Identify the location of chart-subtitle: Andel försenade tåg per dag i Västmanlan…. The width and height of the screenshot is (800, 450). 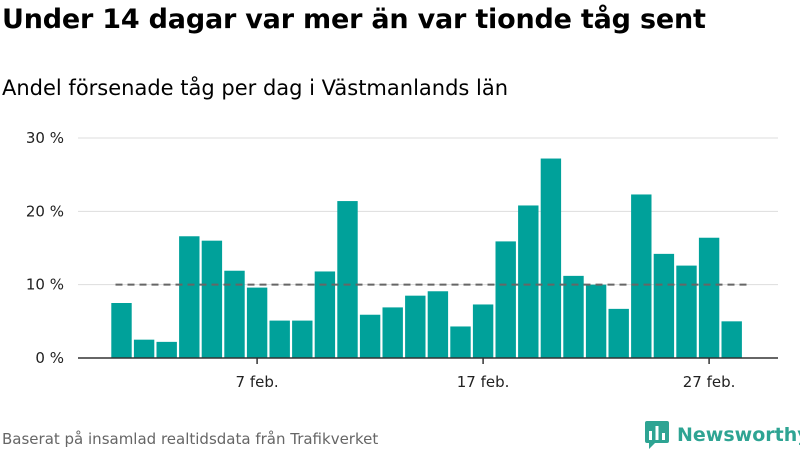
(255, 88).